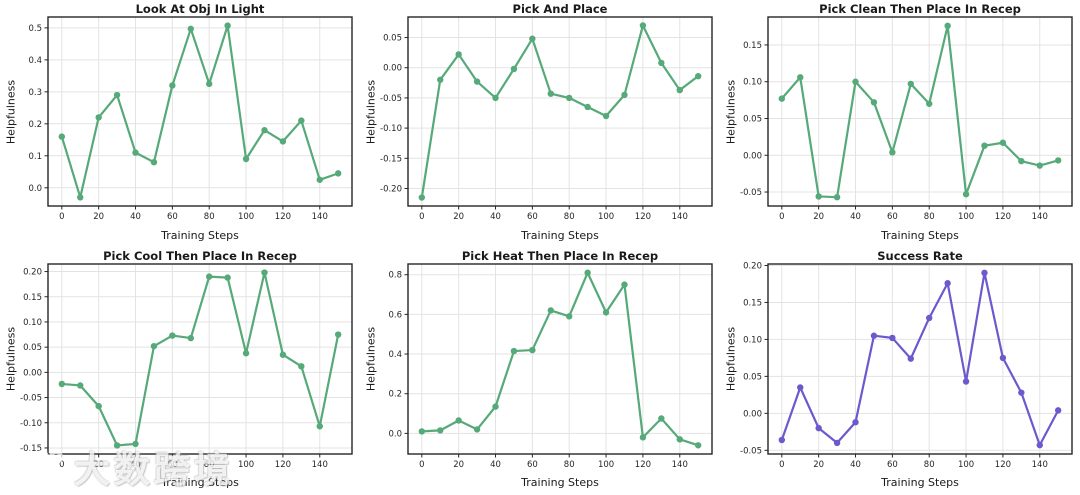 Image resolution: width=1080 pixels, height=495 pixels. Describe the element at coordinates (391, 189) in the screenshot. I see `svg-text: -0.20` at that location.